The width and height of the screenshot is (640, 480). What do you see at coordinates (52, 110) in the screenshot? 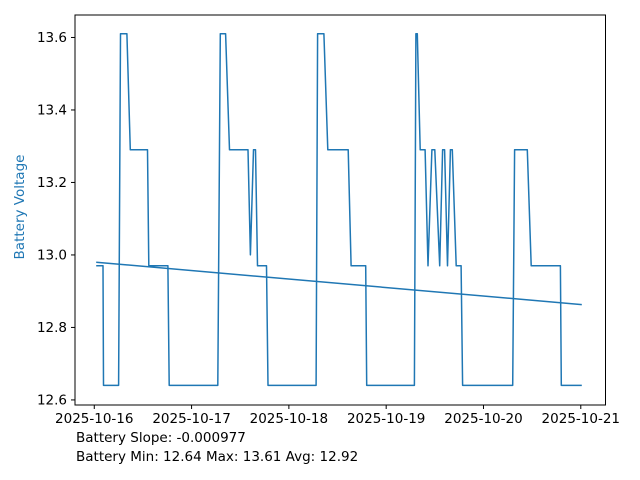
I see `y-tick-label: 13.4` at bounding box center [52, 110].